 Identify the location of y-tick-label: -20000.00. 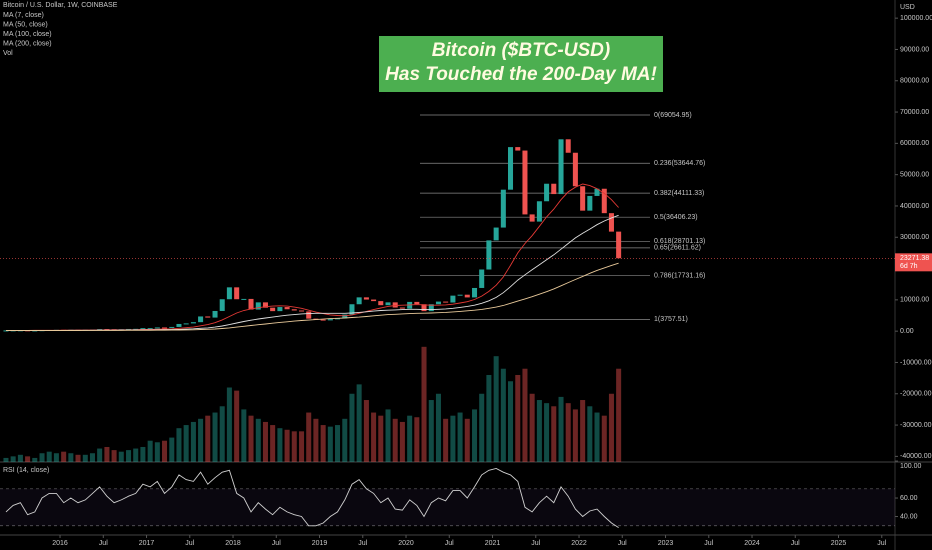
(916, 394).